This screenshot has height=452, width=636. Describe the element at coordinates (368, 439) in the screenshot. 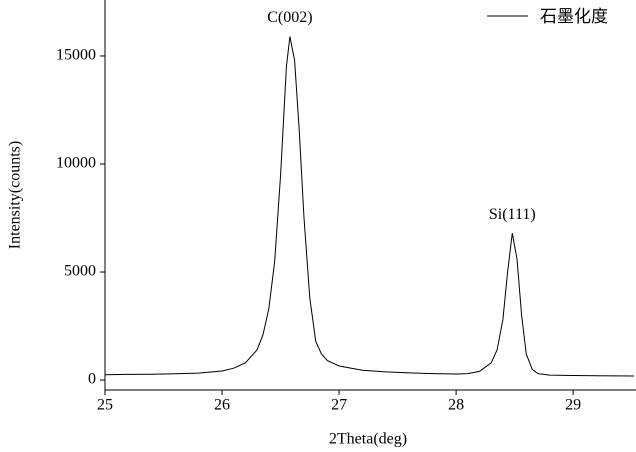

I see `x-axis-label: 2Theta(deg)` at that location.